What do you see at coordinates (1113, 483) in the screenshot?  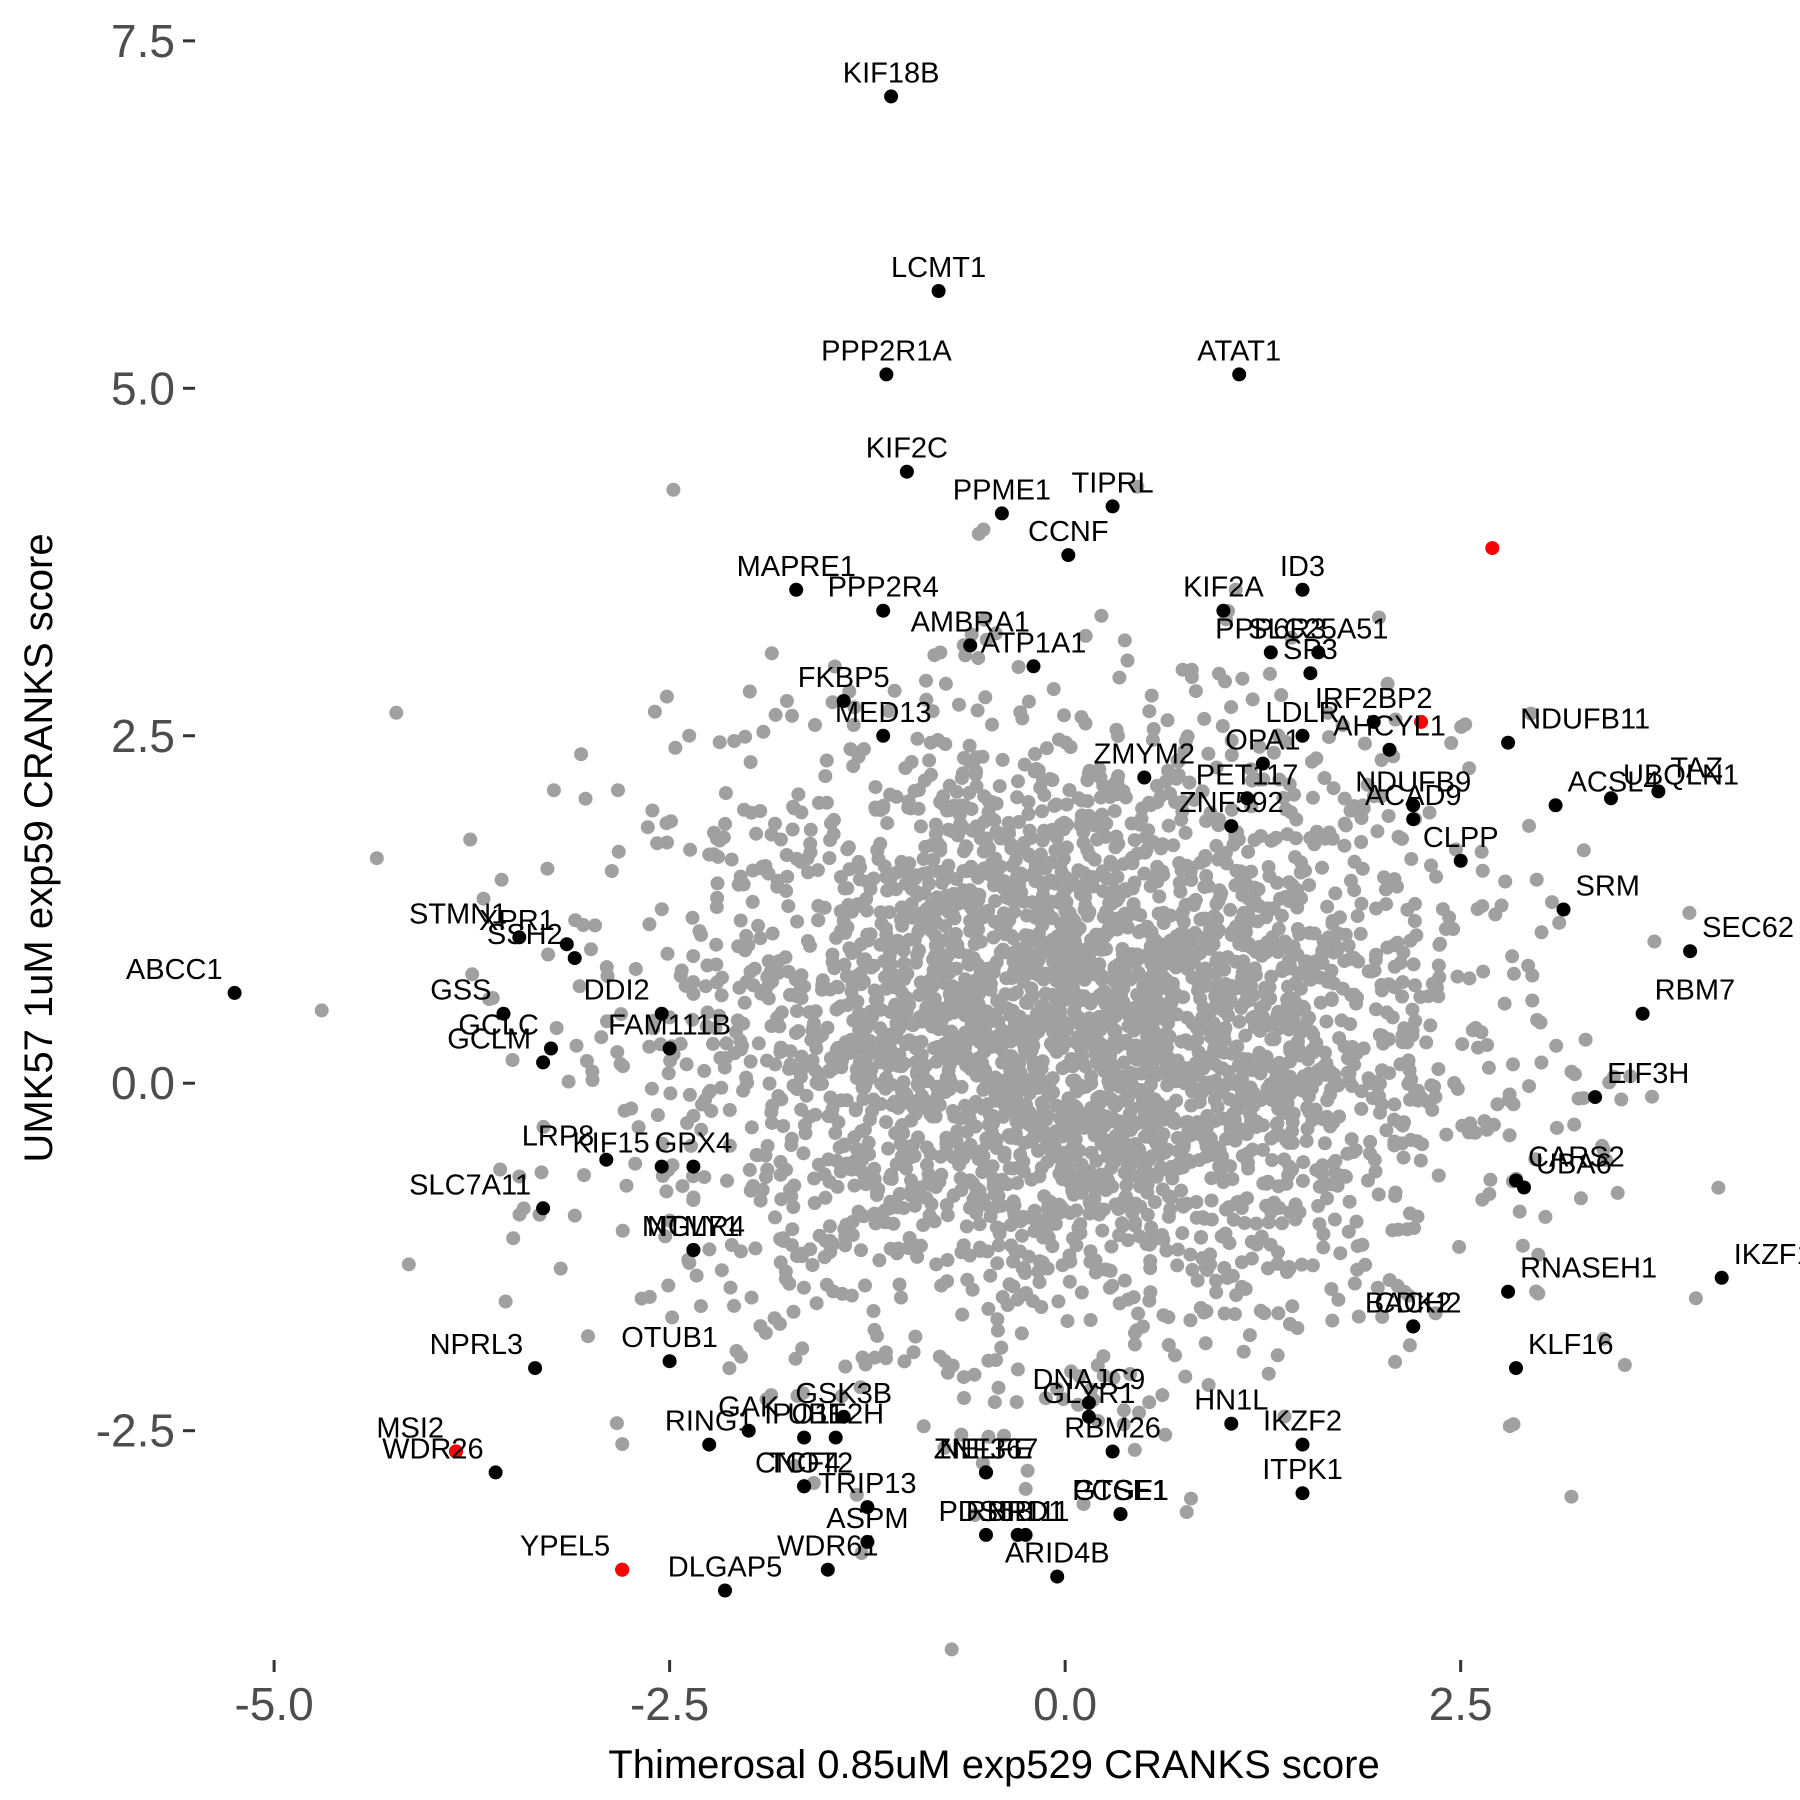 I see `gene-label: TIPRL` at bounding box center [1113, 483].